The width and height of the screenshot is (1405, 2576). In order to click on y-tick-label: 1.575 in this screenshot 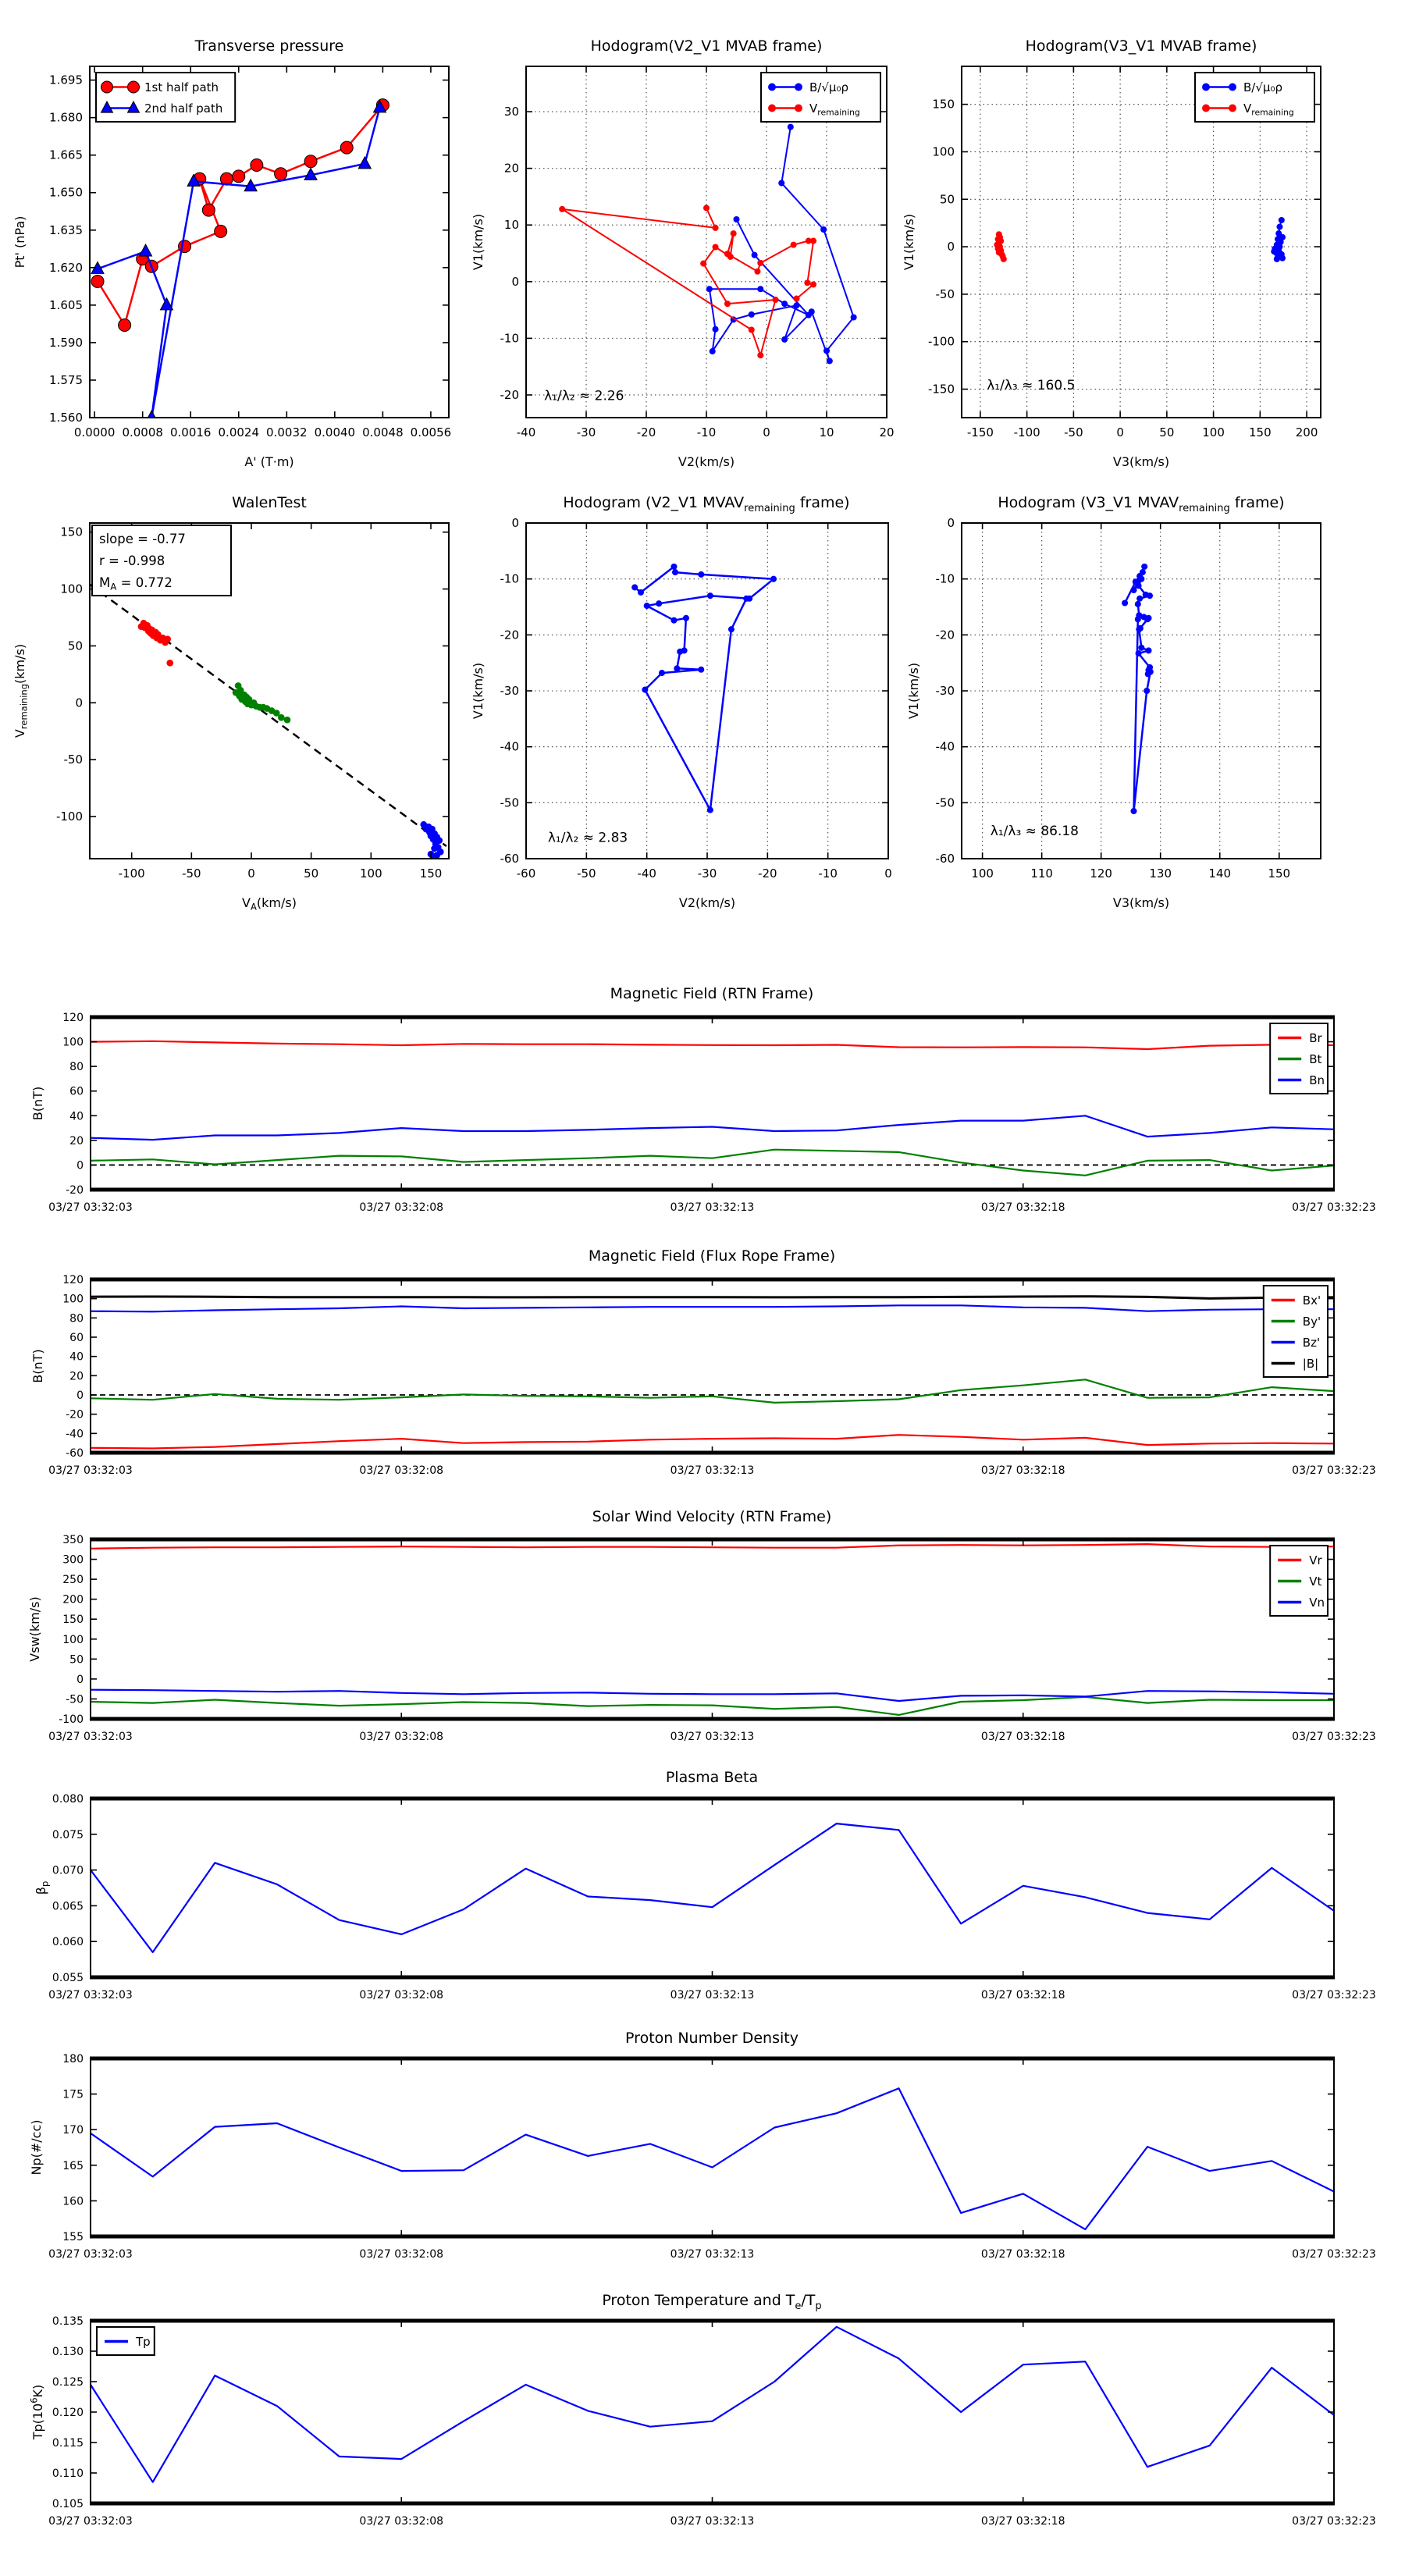, I will do `click(66, 380)`.